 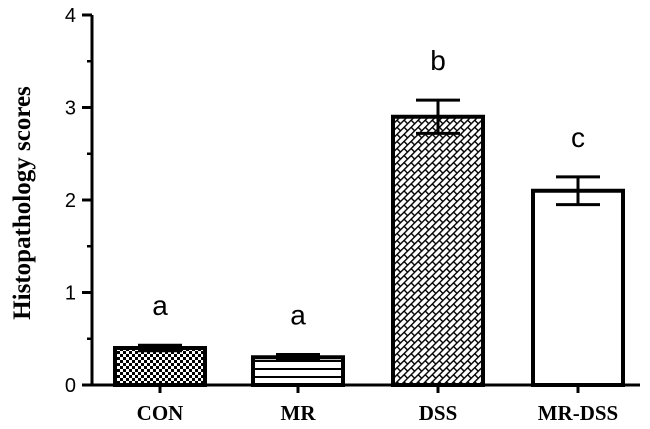 What do you see at coordinates (298, 314) in the screenshot?
I see `significance-label-1: a` at bounding box center [298, 314].